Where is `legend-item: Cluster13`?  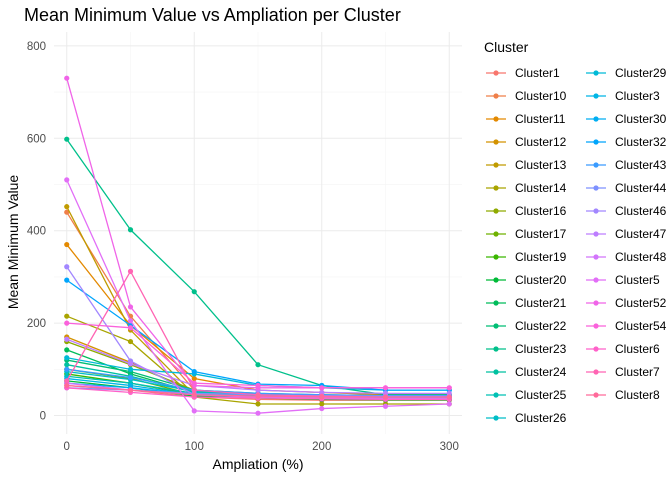 legend-item: Cluster13 is located at coordinates (526, 165).